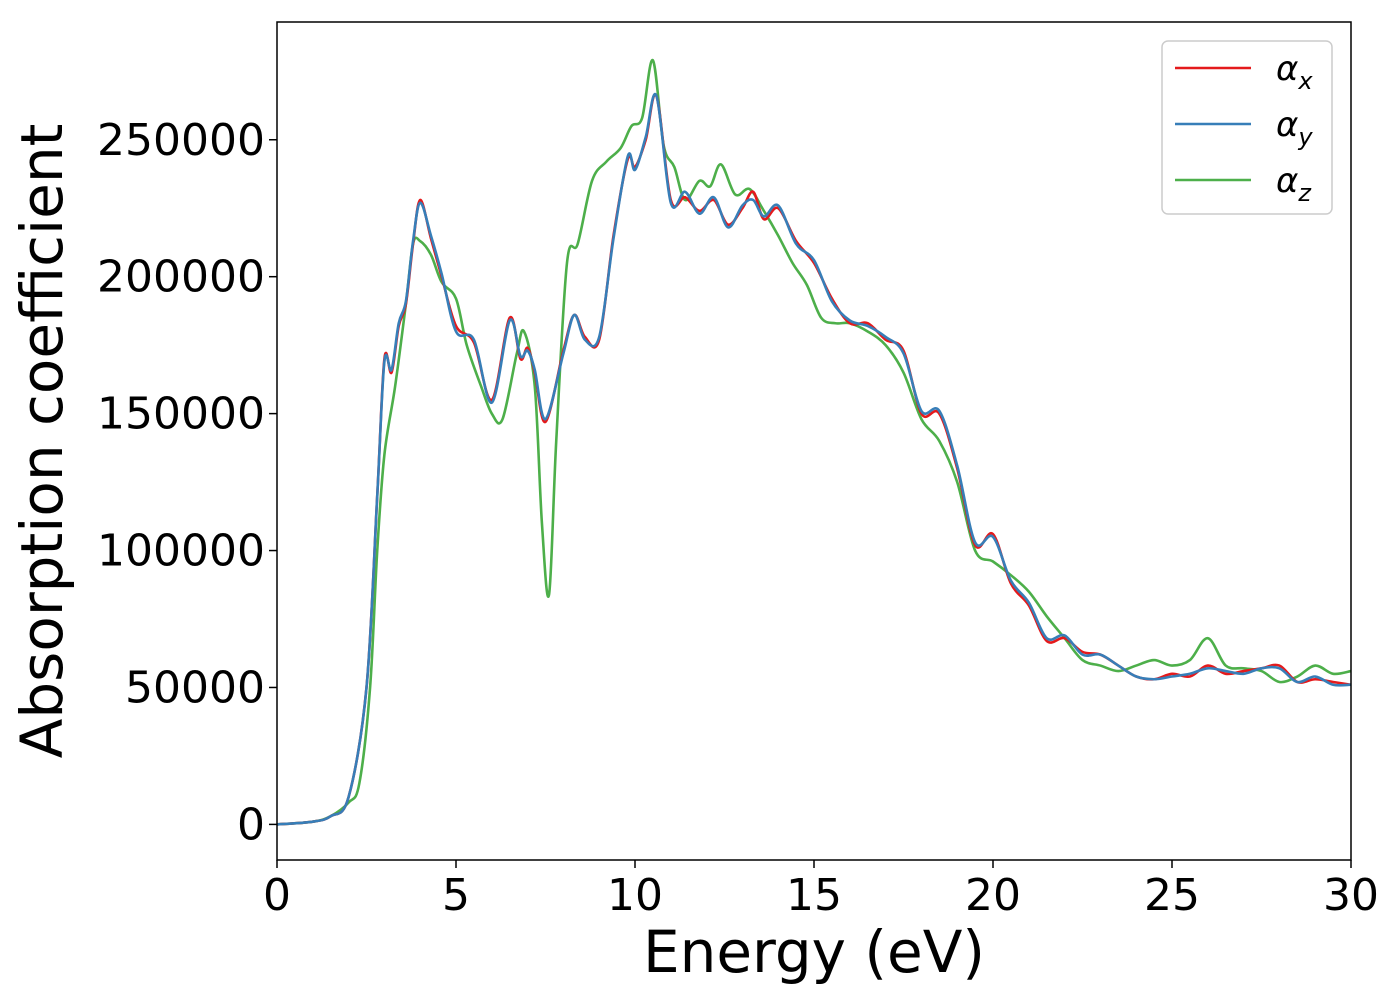  What do you see at coordinates (1172, 895) in the screenshot?
I see `x-tick-label: 25` at bounding box center [1172, 895].